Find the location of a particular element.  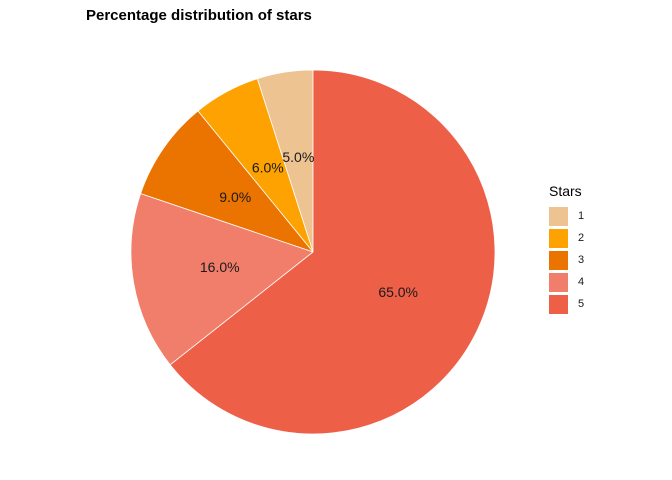

legend-label: 1 is located at coordinates (581, 216).